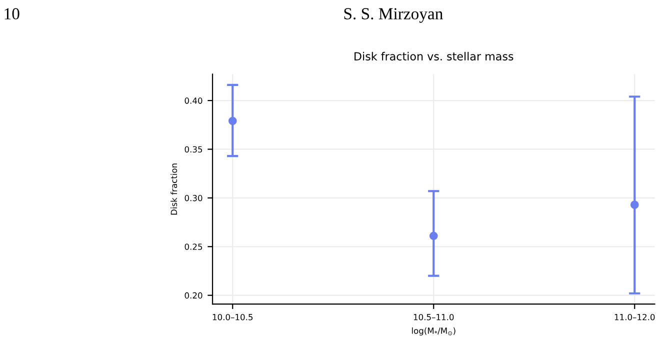  I want to click on x-tick-label: 11.0–12.0, so click(634, 317).